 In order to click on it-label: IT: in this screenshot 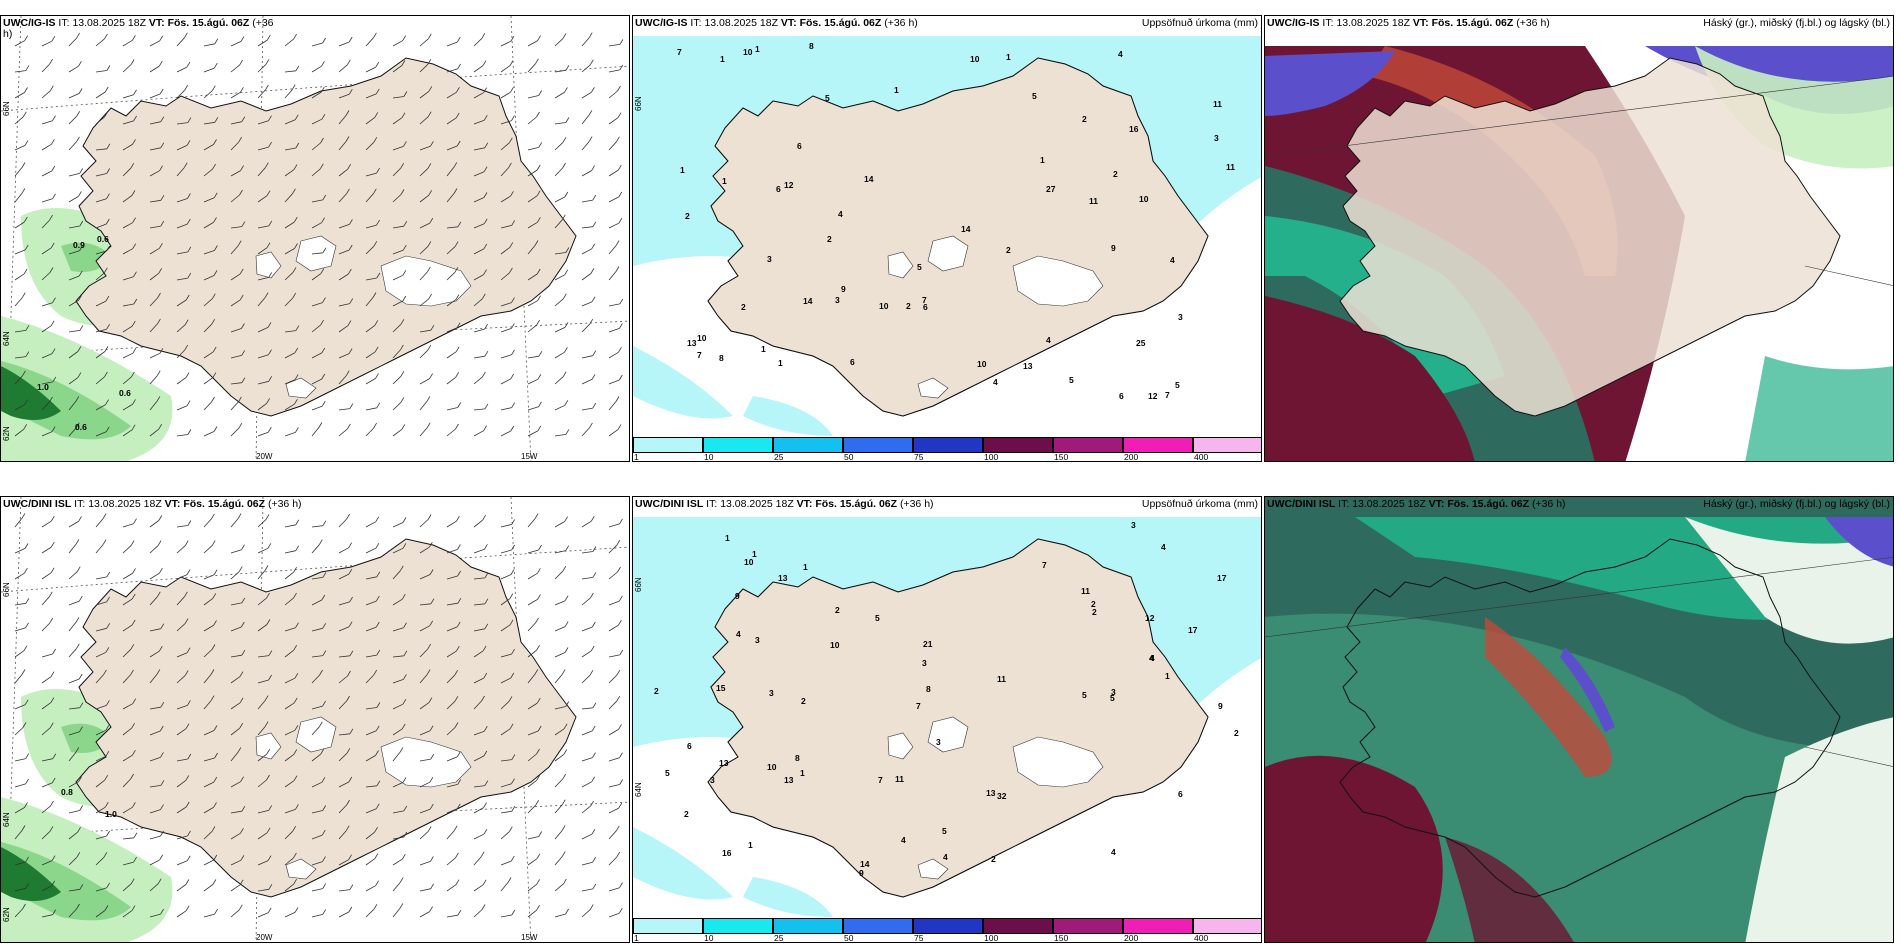, I will do `click(696, 23)`.